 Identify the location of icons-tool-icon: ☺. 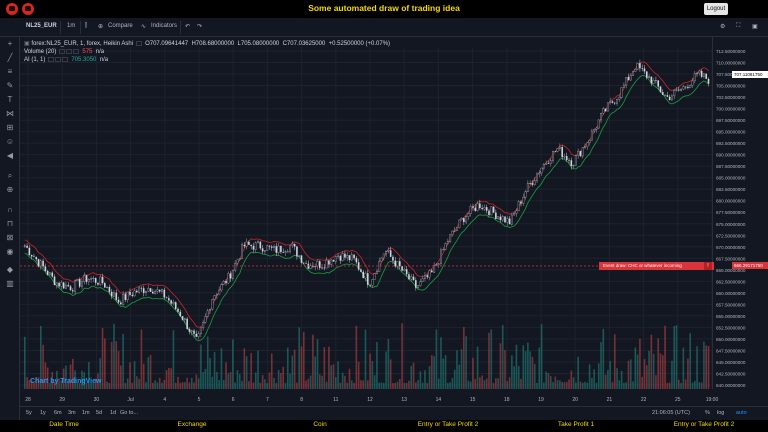
(10, 141).